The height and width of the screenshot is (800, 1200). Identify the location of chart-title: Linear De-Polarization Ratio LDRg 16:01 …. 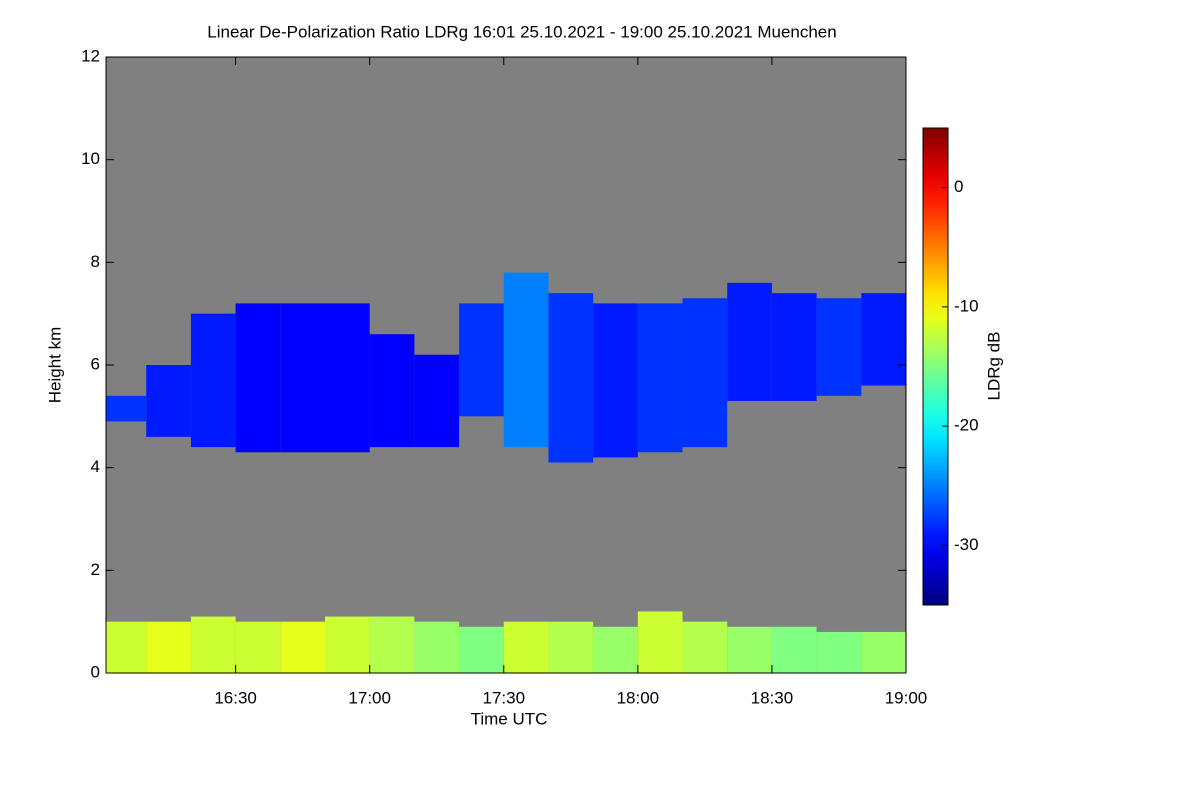
(521, 31).